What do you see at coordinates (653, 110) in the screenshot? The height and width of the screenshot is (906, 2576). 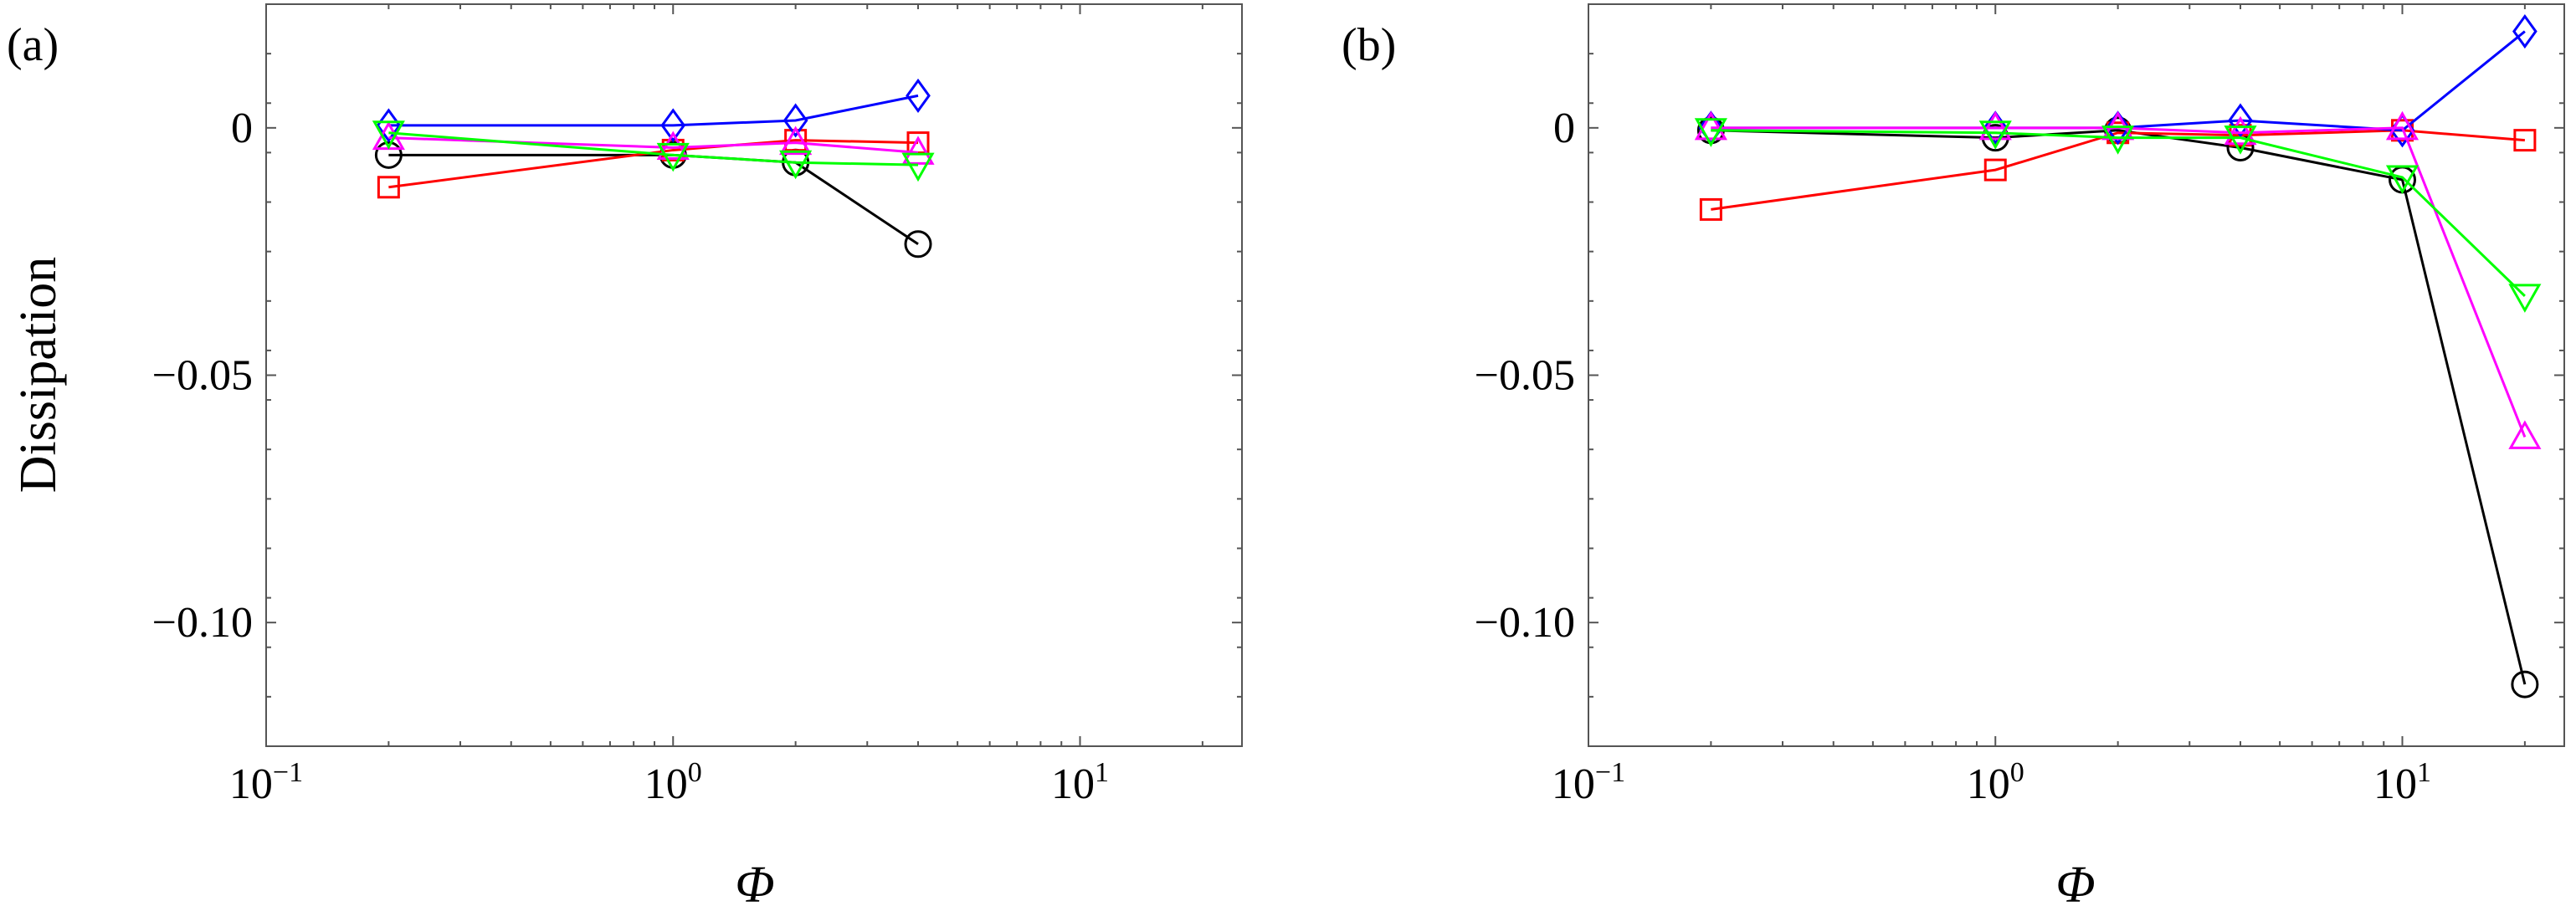 I see `diamond-series-line` at bounding box center [653, 110].